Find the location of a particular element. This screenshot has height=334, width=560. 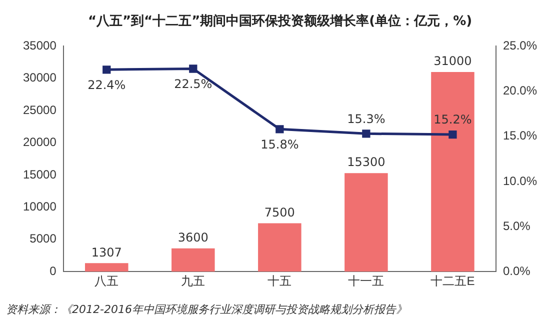

y-tick-label: 5000 is located at coordinates (43, 239).